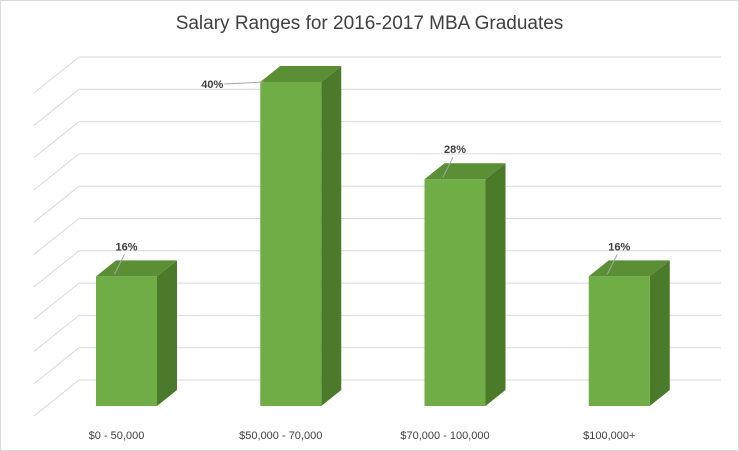  What do you see at coordinates (117, 436) in the screenshot?
I see `category-label: $0 - 50,000` at bounding box center [117, 436].